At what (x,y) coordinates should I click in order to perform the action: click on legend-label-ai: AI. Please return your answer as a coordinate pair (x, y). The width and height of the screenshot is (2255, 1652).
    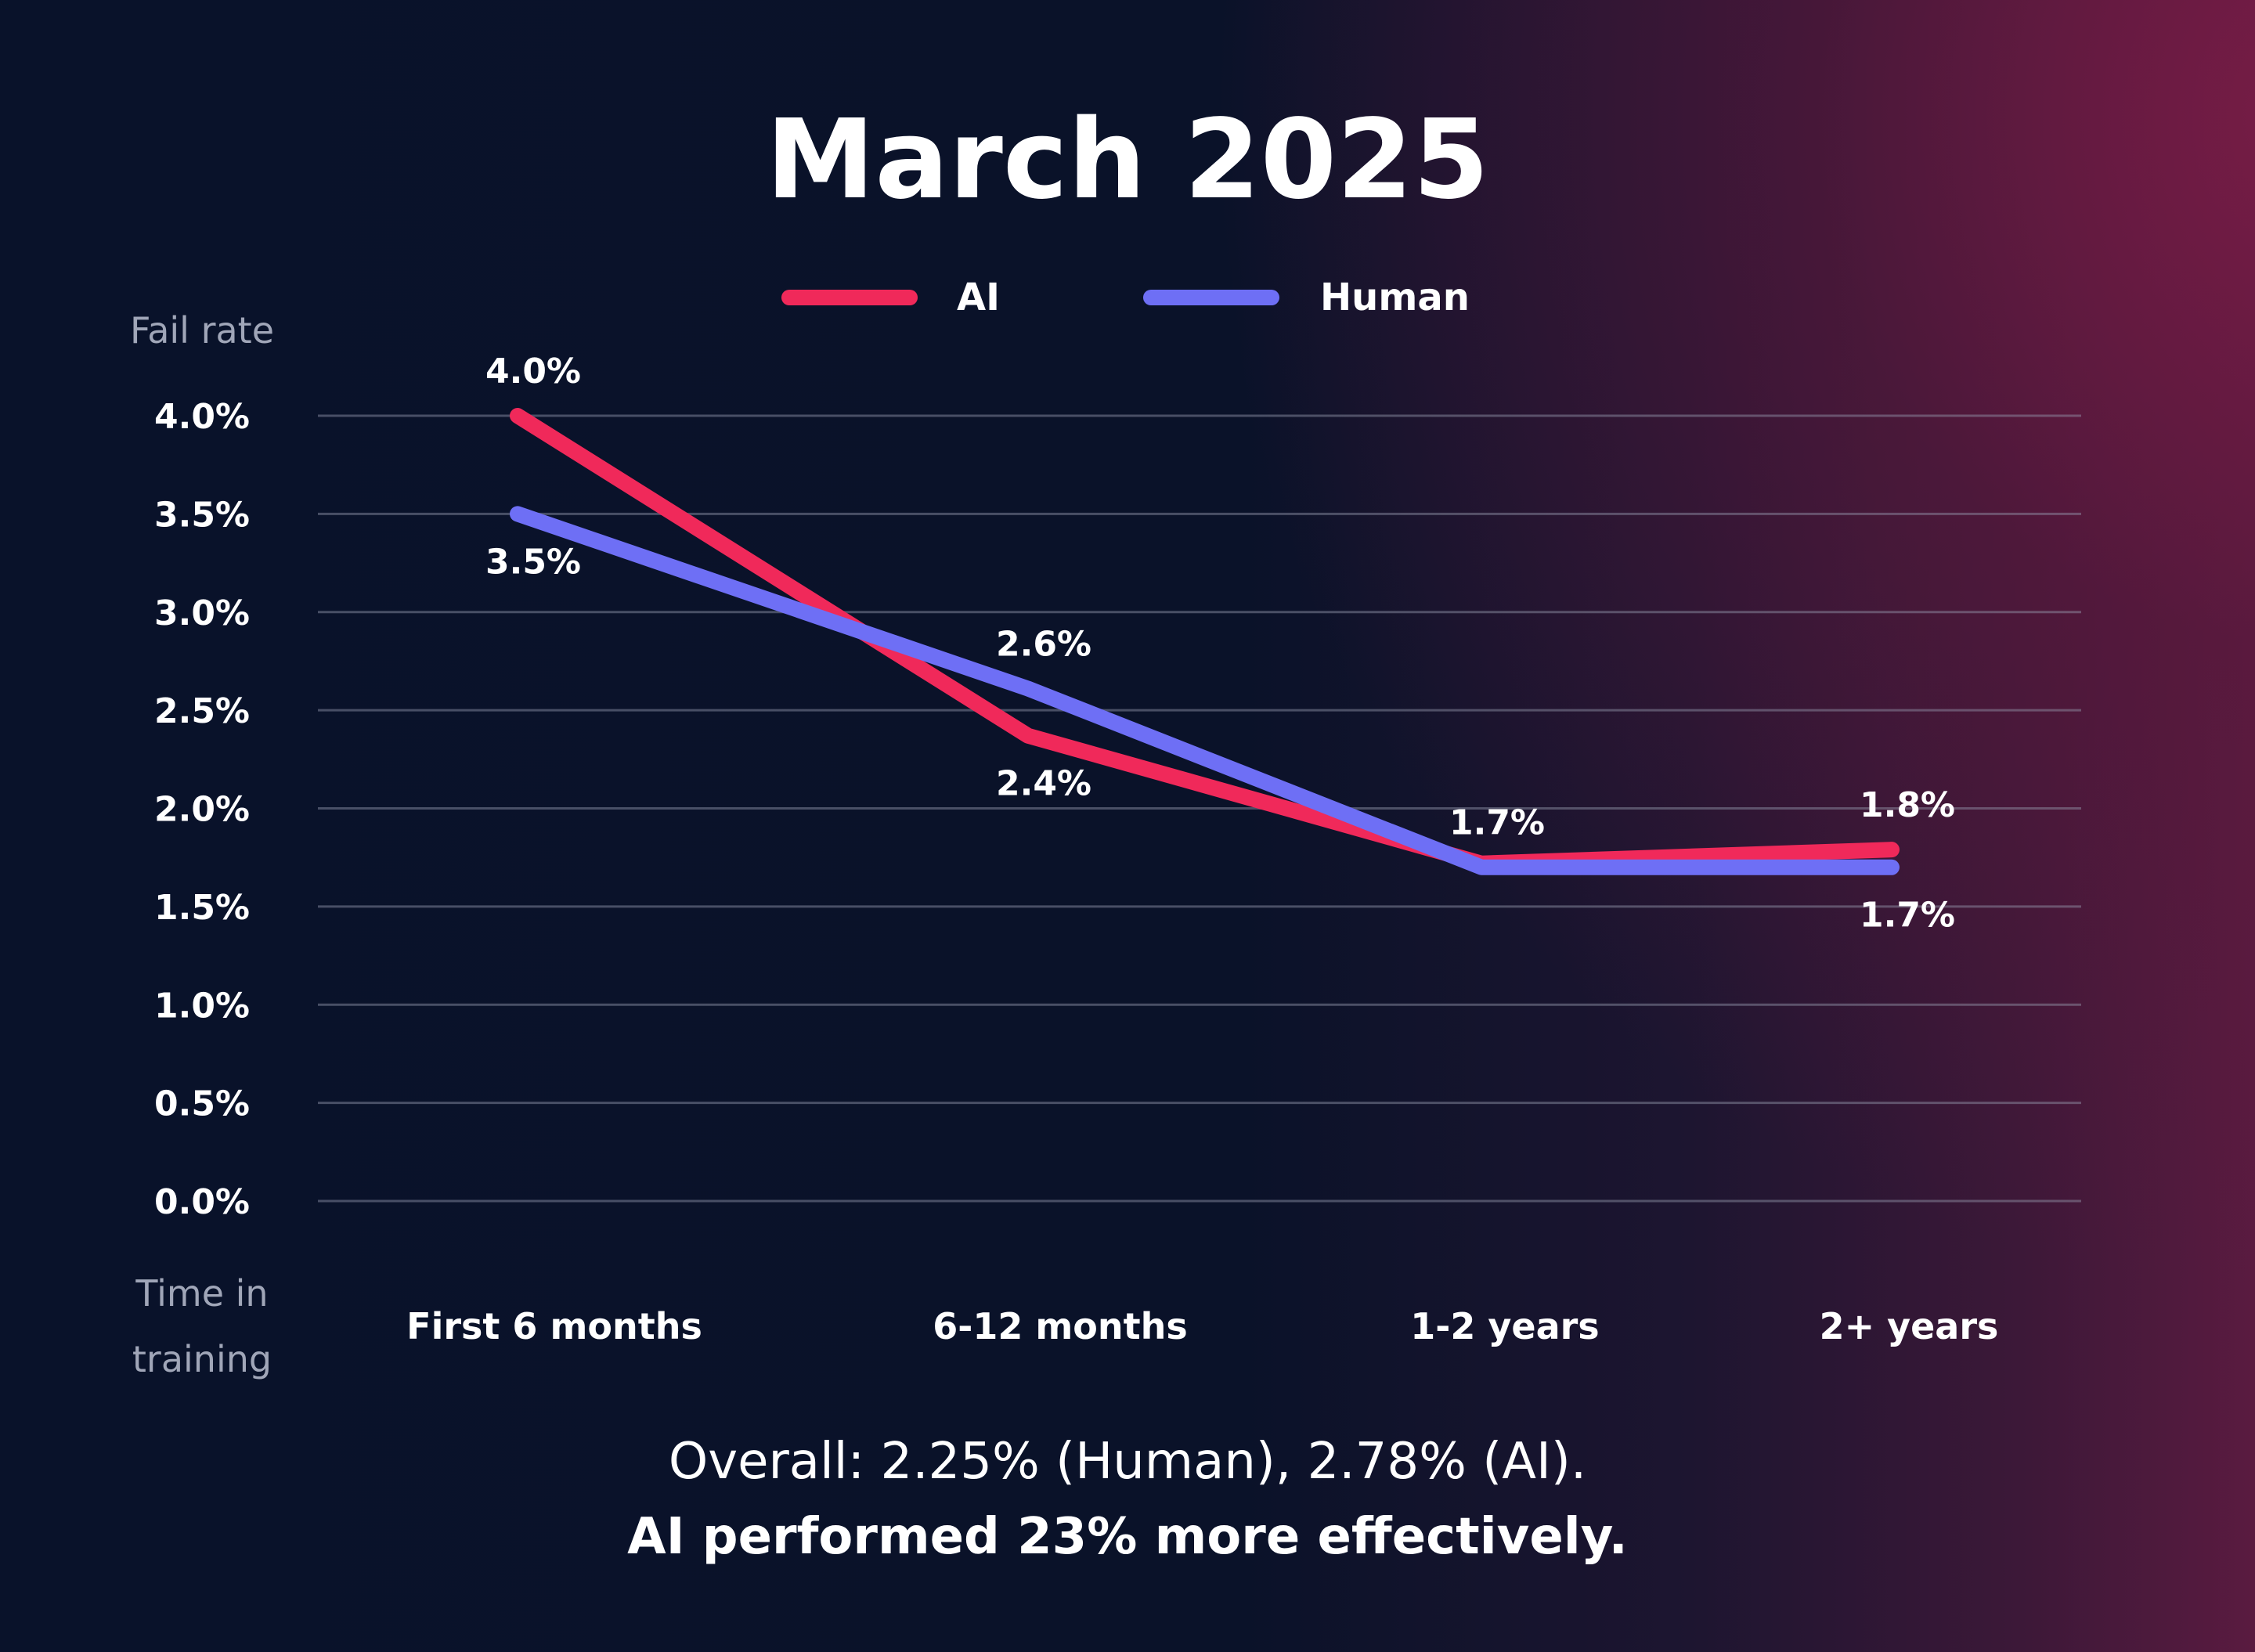
    Looking at the image, I should click on (979, 297).